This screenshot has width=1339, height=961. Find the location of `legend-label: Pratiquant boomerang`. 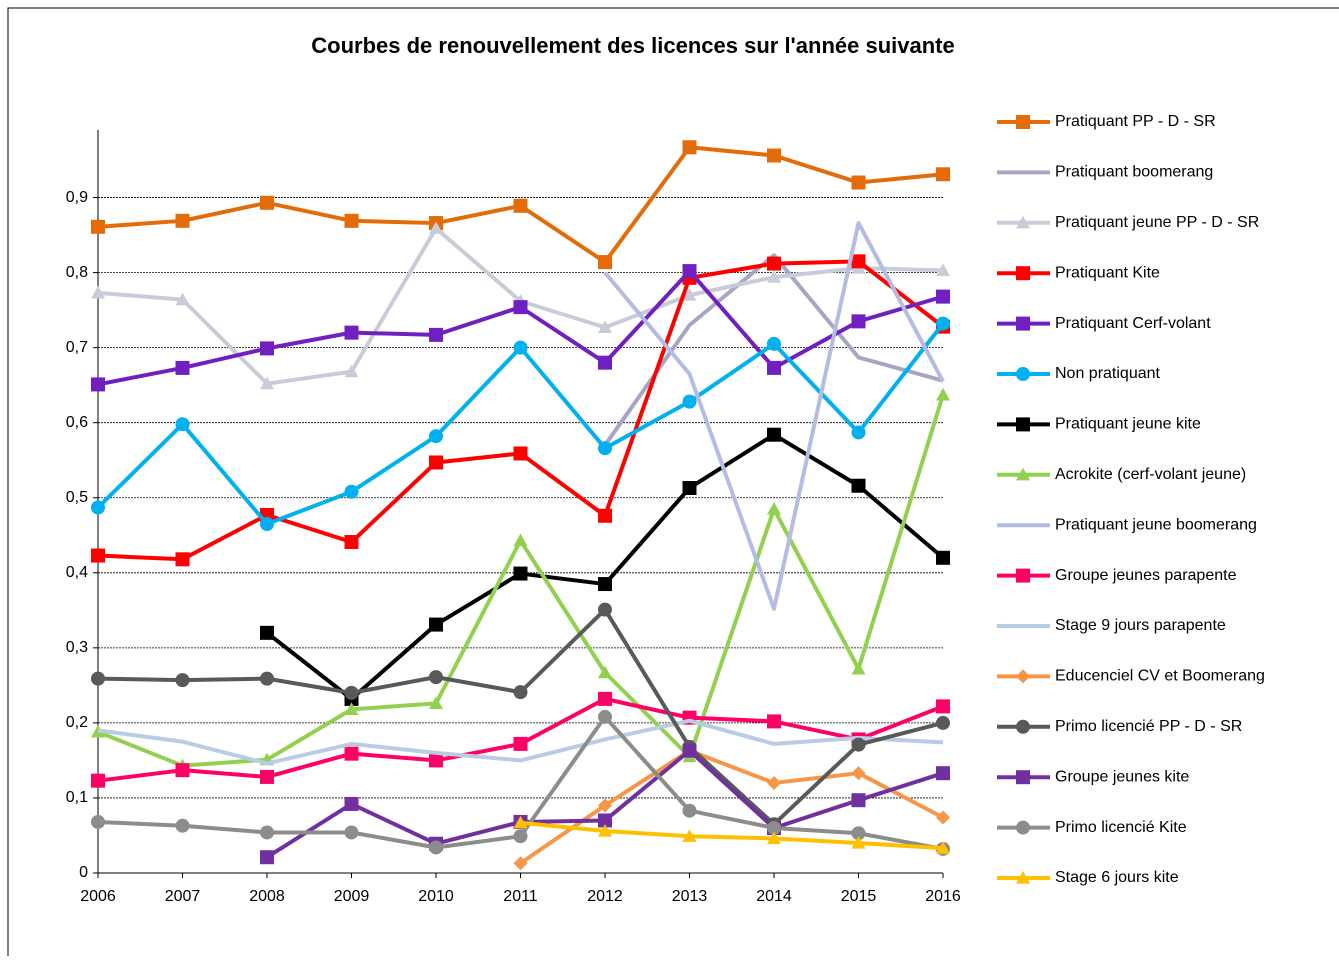

legend-label: Pratiquant boomerang is located at coordinates (1134, 172).